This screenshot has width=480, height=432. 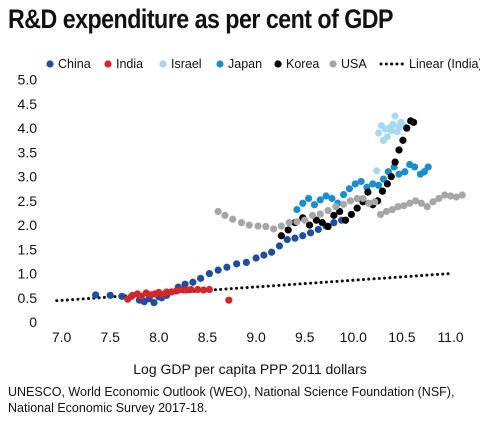 I want to click on x-tick-label: 9.0, so click(x=256, y=337).